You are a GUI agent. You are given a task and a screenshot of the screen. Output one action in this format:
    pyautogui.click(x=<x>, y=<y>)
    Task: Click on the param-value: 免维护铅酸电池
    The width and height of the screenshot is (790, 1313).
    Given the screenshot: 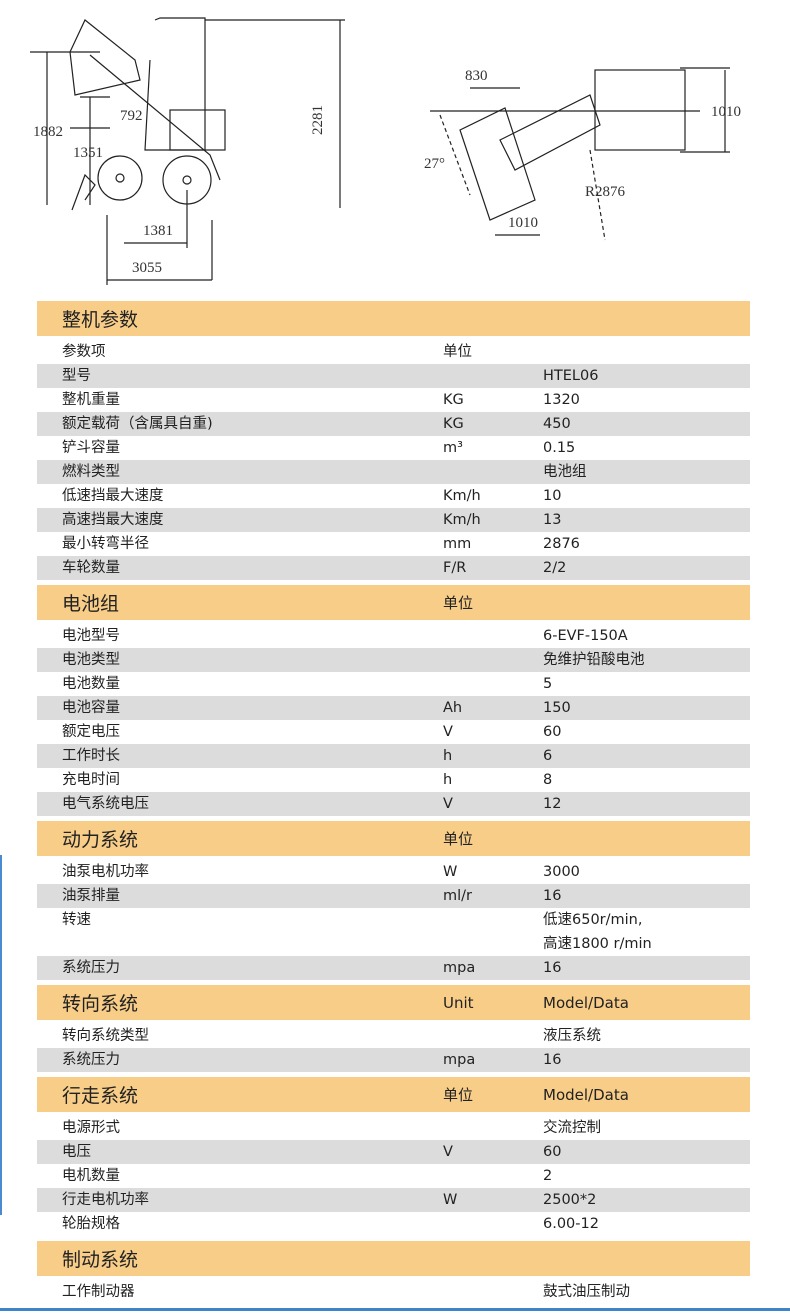 What is the action you would take?
    pyautogui.click(x=594, y=660)
    